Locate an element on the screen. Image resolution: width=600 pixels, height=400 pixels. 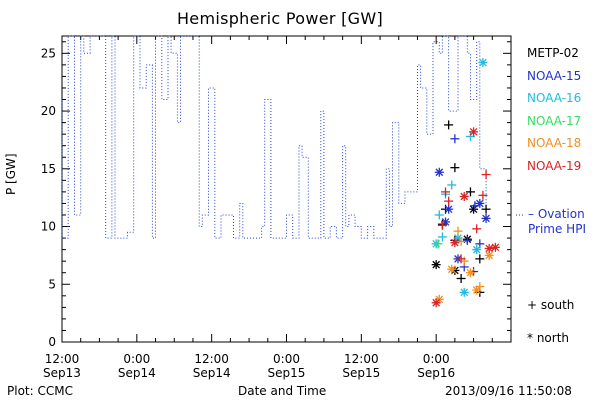
x-tick-label-date: Sep13 is located at coordinates (62, 373).